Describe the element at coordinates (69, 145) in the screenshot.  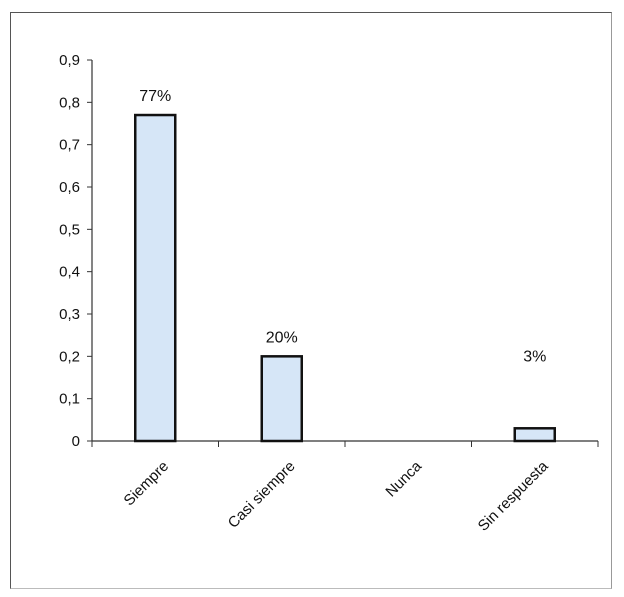
I see `y-tick-label: 0,7` at that location.